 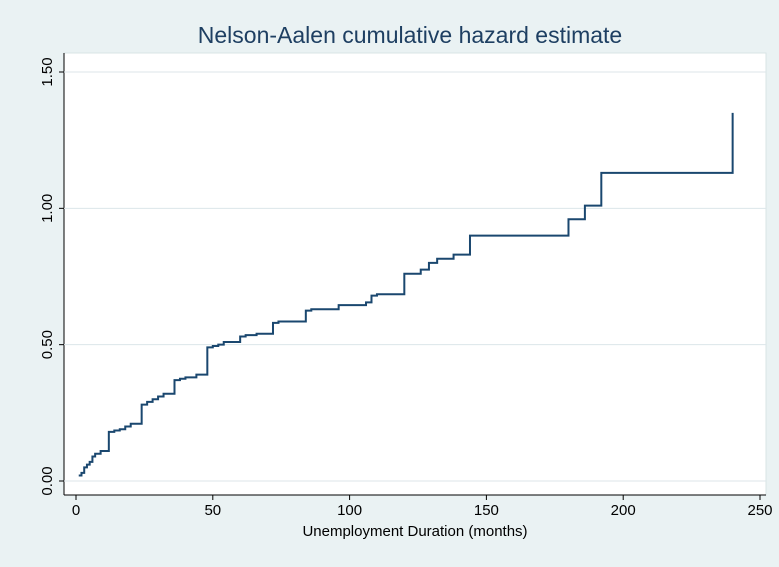 What do you see at coordinates (486, 510) in the screenshot?
I see `x-tick-label: 150` at bounding box center [486, 510].